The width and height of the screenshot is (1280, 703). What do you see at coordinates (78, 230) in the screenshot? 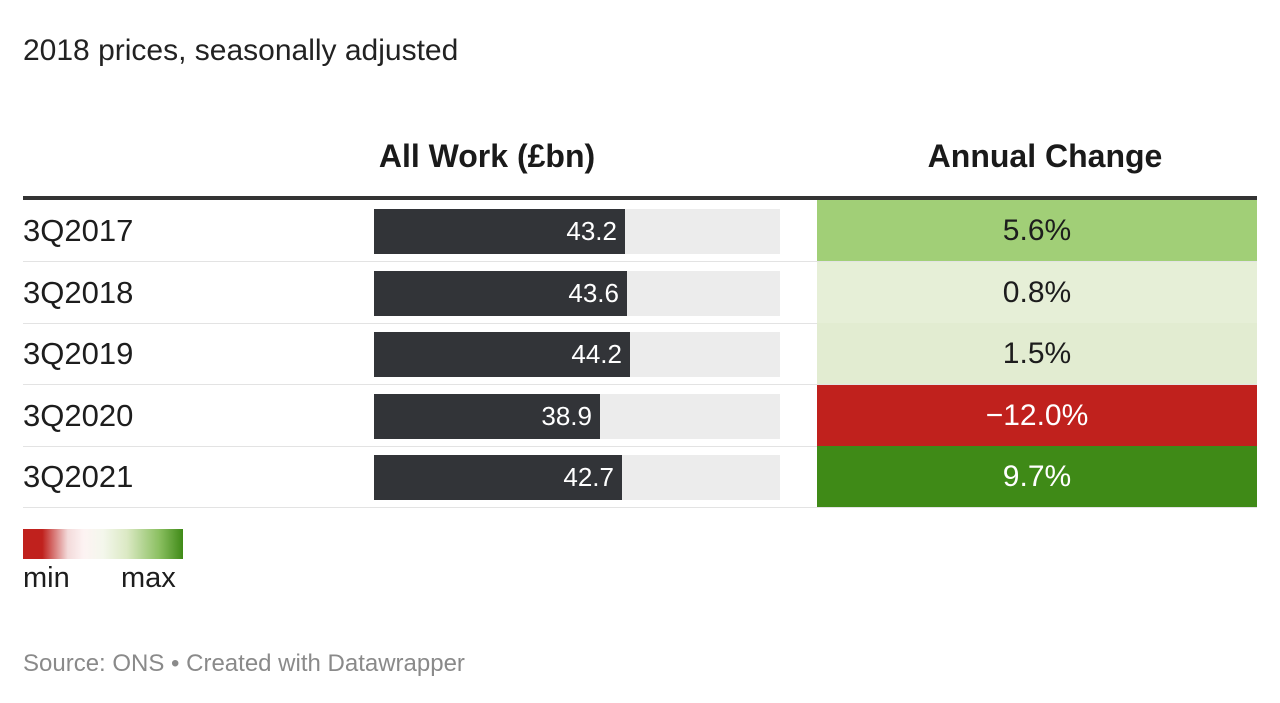
I see `row-label: 3Q2017` at bounding box center [78, 230].